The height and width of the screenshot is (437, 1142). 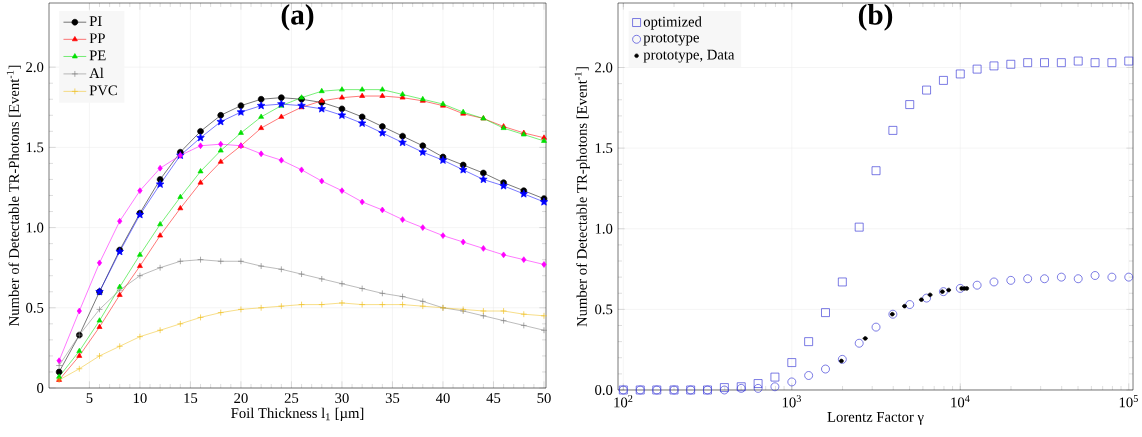 What do you see at coordinates (140, 398) in the screenshot?
I see `x-tick-label: 10` at bounding box center [140, 398].